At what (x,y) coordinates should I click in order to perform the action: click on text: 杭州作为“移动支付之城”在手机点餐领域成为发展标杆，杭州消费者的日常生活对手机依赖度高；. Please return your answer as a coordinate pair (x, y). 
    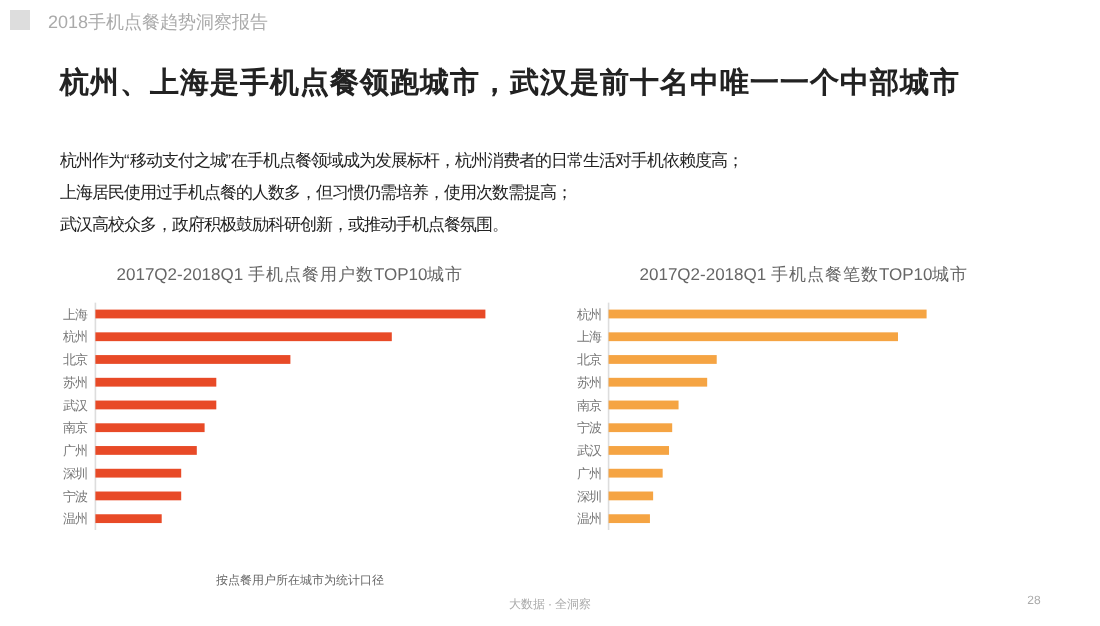
    Looking at the image, I should click on (401, 160).